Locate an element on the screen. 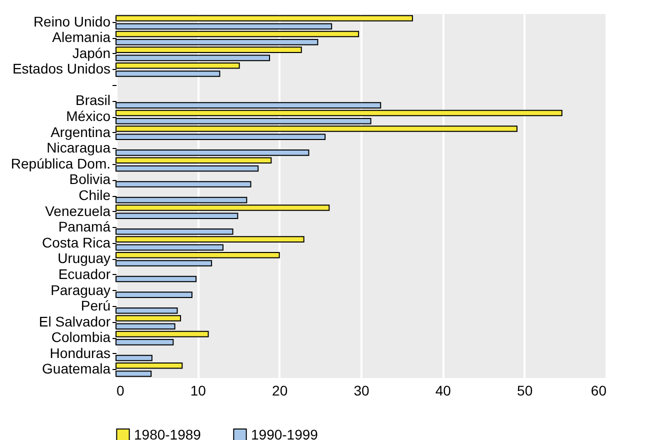  y-tick-label: Alemania is located at coordinates (81, 37).